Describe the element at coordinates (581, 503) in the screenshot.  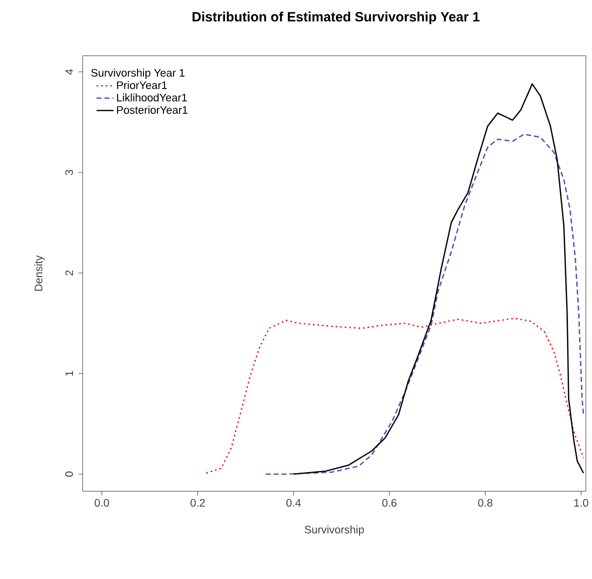
I see `x-tick-label: 1.0` at that location.